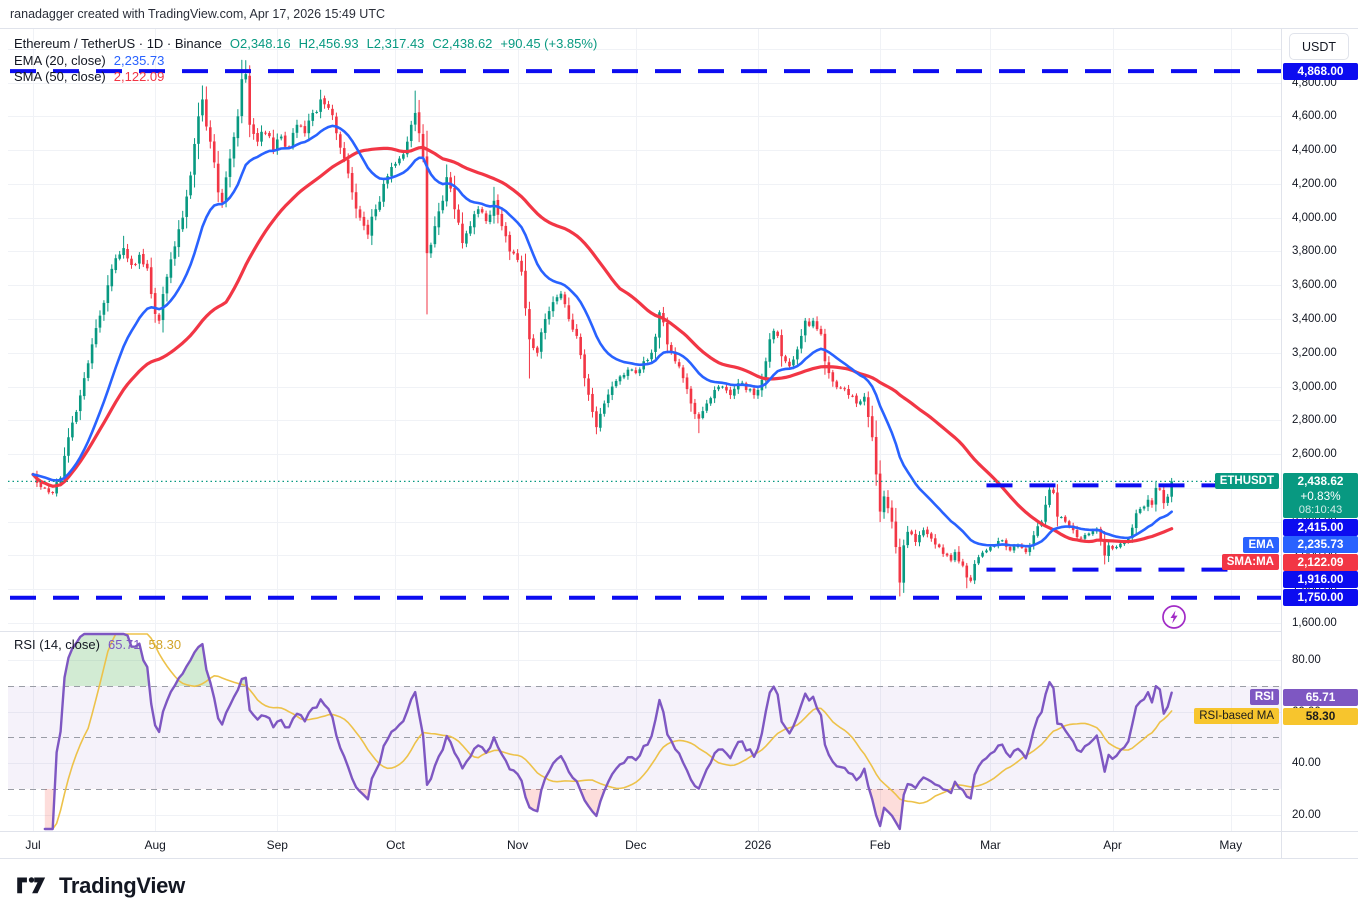  What do you see at coordinates (1112, 845) in the screenshot?
I see `time-tick-label: Apr` at bounding box center [1112, 845].